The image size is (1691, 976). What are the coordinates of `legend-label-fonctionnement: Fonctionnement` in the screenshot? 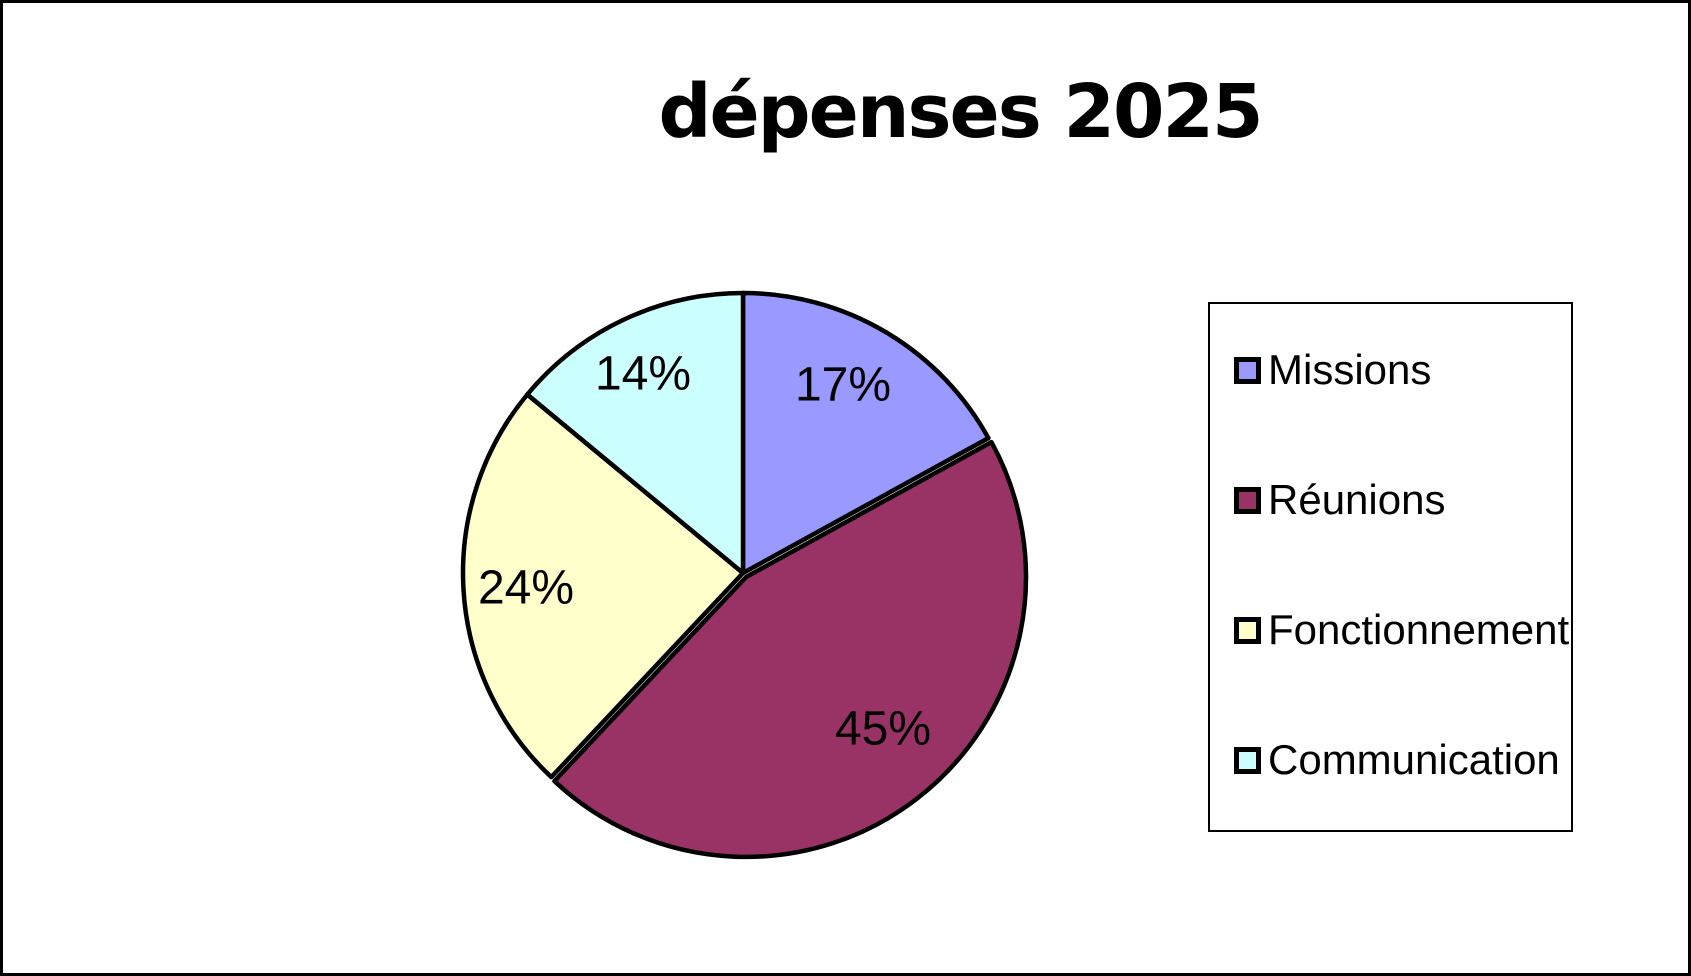 It's located at (1419, 629).